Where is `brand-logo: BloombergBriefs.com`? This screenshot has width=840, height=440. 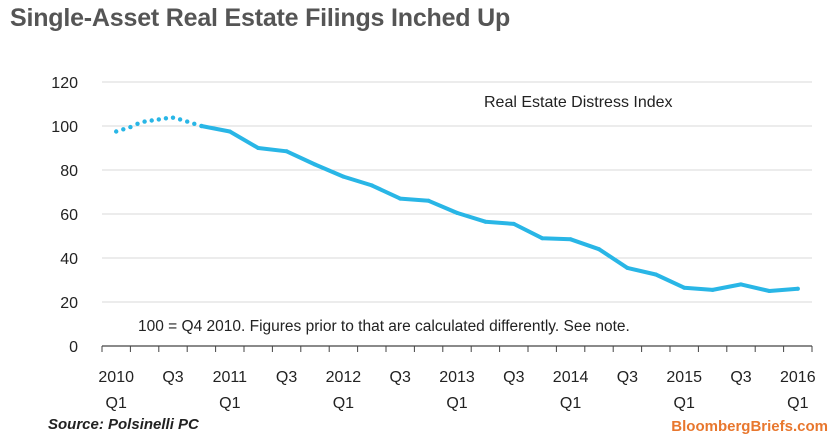 brand-logo: BloombergBriefs.com is located at coordinates (749, 426).